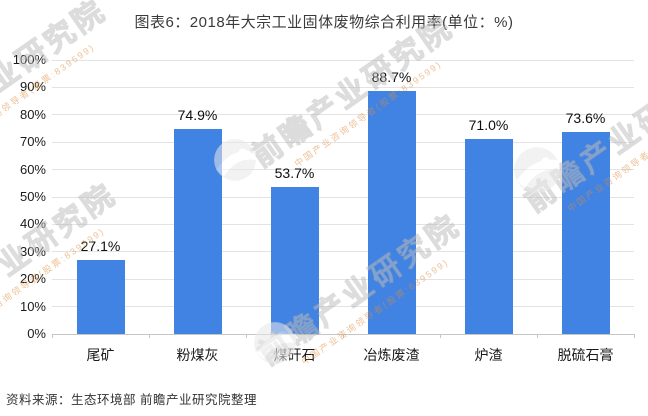  I want to click on x-category-label-4: 炉渣, so click(488, 355).